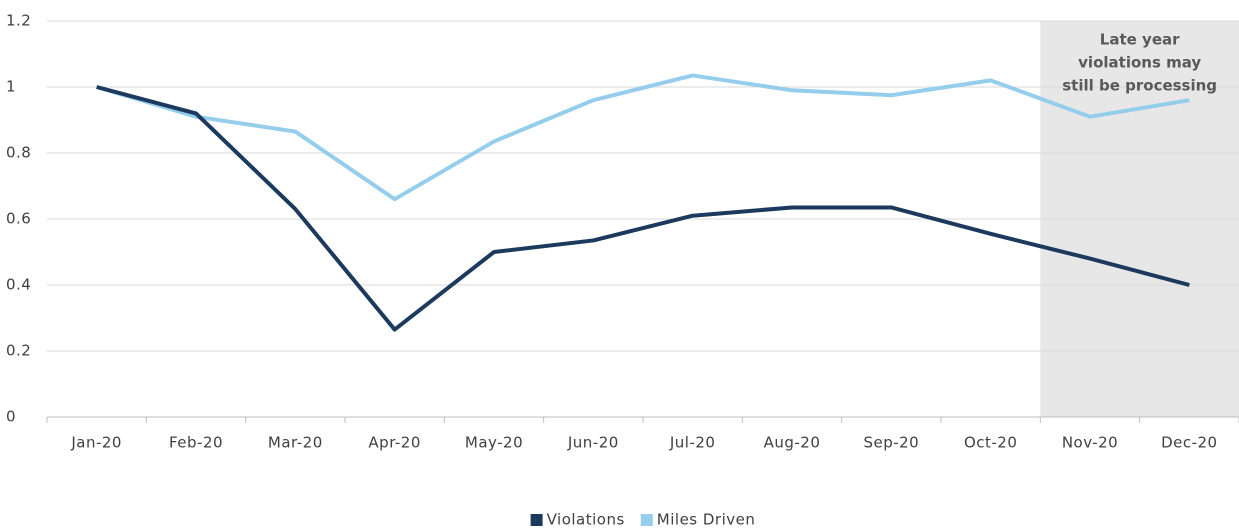  Describe the element at coordinates (96, 443) in the screenshot. I see `x-tick-label: Jan-20` at that location.